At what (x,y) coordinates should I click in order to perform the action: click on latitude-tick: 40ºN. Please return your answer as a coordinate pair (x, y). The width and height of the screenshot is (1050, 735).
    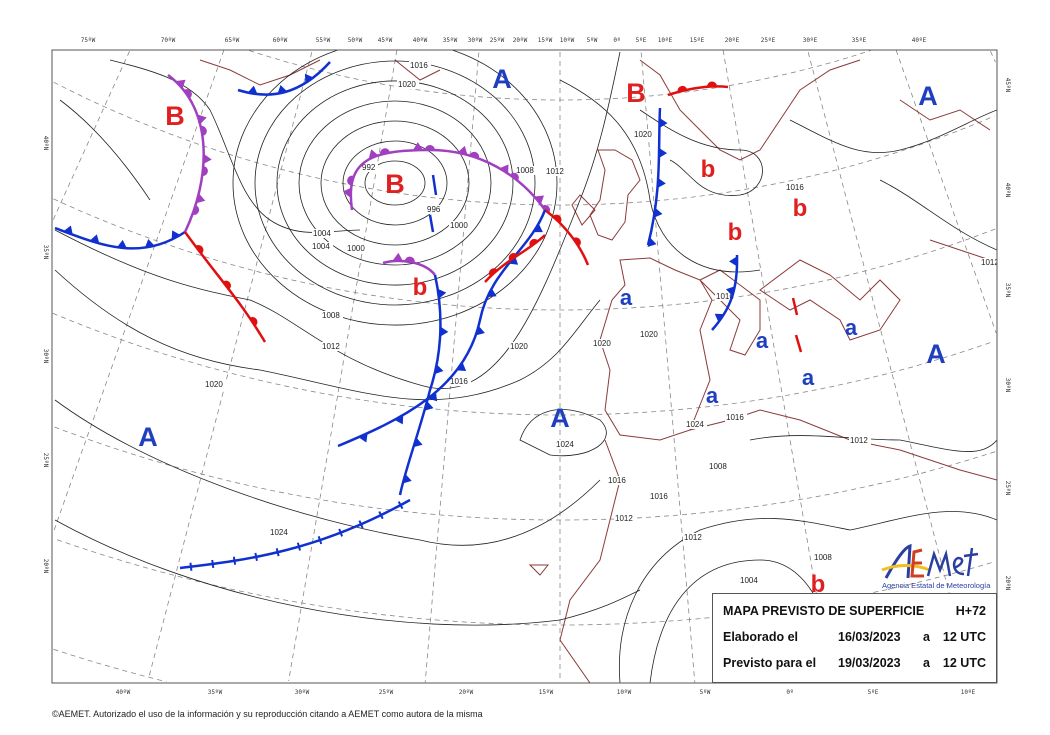
    Looking at the image, I should click on (1007, 190).